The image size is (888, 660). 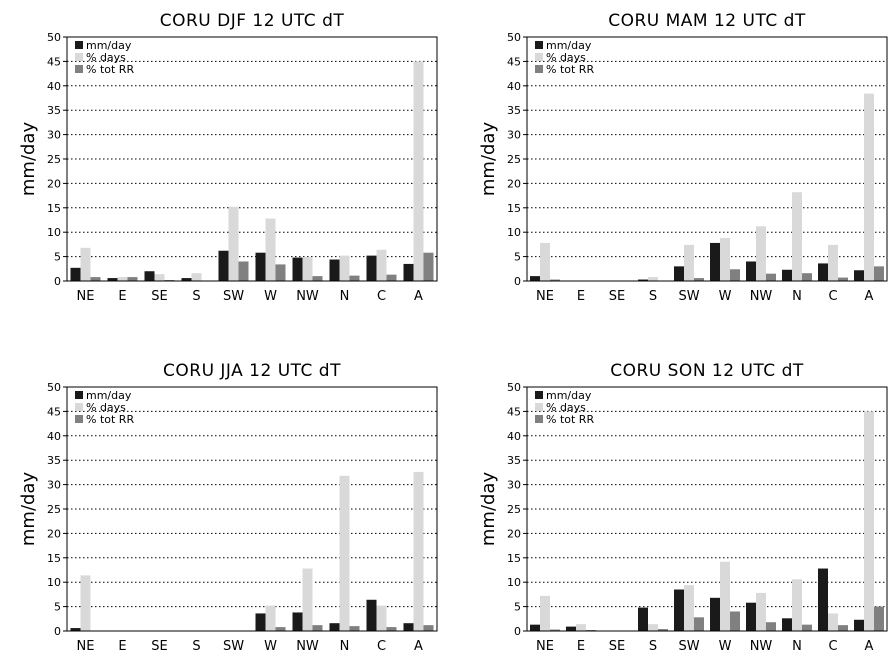 I want to click on x-tick-label: N, so click(x=345, y=646).